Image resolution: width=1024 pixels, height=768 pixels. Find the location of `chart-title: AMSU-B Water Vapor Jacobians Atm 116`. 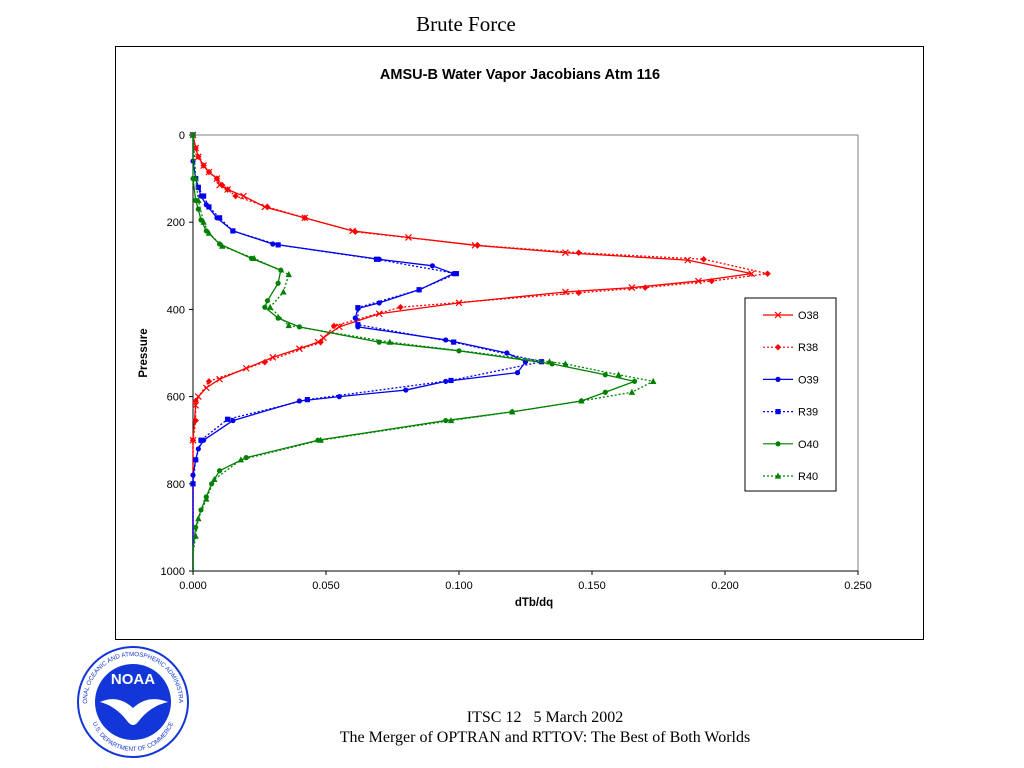

chart-title: AMSU-B Water Vapor Jacobians Atm 116 is located at coordinates (520, 75).